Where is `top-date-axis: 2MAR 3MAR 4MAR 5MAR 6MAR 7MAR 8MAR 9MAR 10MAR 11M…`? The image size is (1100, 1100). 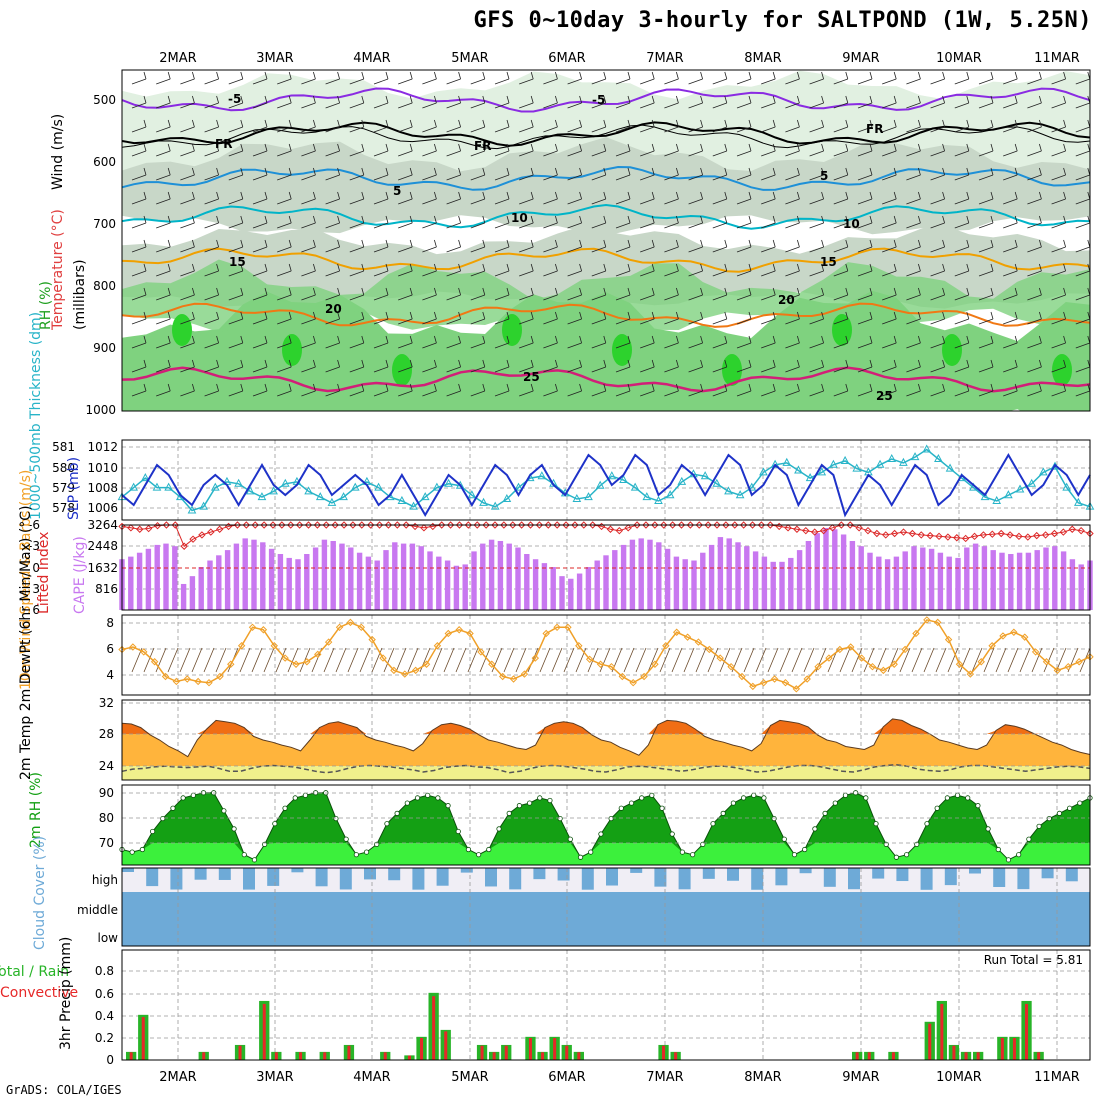
top-date-axis: 2MAR 3MAR 4MAR 5MAR 6MAR 7MAR 8MAR 9MAR 10MAR 11M… is located at coordinates (619, 58).